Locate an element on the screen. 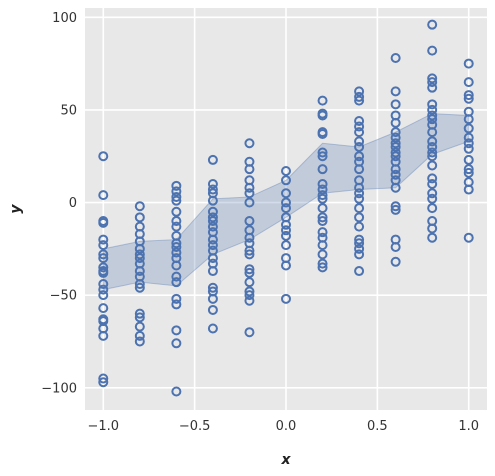 This screenshot has width=495, height=476. y-tick-label: −100 is located at coordinates (59, 388).